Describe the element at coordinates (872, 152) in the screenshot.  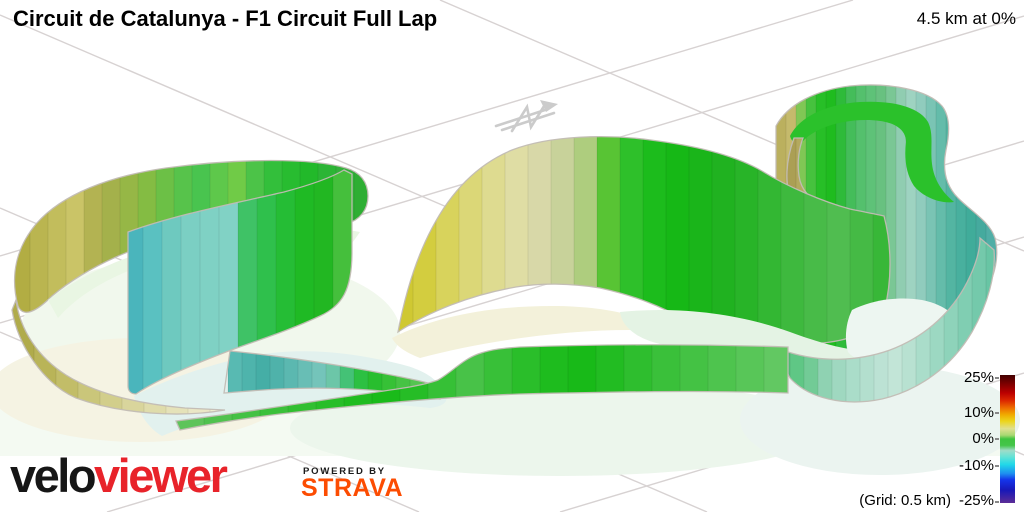
I see `stadium-loop-top-face` at that location.